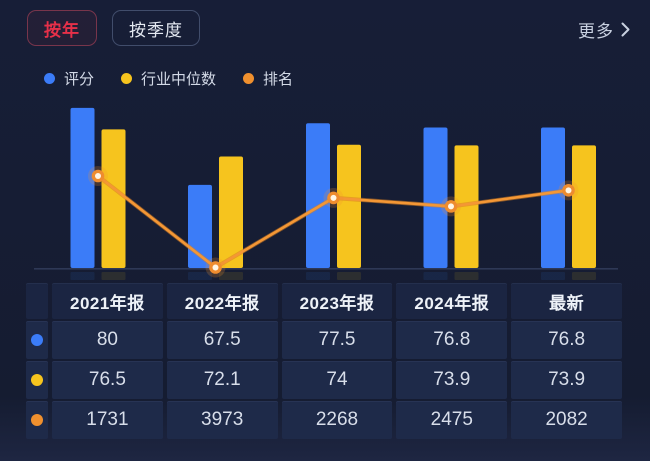 The height and width of the screenshot is (461, 650). What do you see at coordinates (107, 301) in the screenshot?
I see `table-header-cell: 2021年报` at bounding box center [107, 301].